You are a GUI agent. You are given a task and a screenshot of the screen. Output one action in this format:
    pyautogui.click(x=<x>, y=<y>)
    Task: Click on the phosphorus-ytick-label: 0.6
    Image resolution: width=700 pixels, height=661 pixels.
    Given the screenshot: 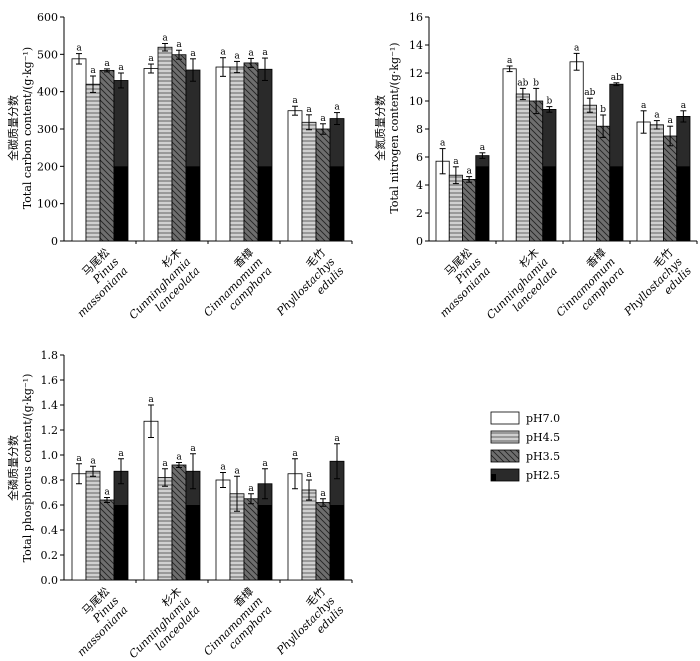 What is the action you would take?
    pyautogui.click(x=50, y=505)
    